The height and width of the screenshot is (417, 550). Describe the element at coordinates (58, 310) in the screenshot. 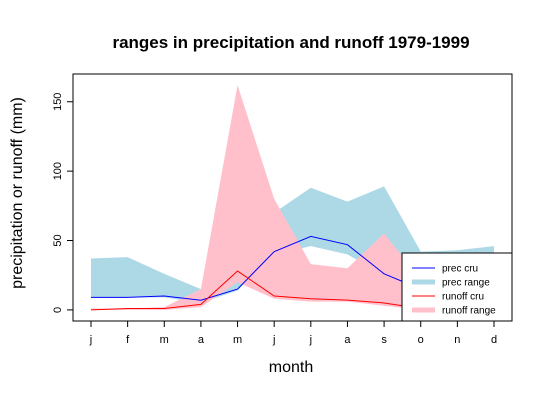

I see `y-tick-label: 0` at that location.